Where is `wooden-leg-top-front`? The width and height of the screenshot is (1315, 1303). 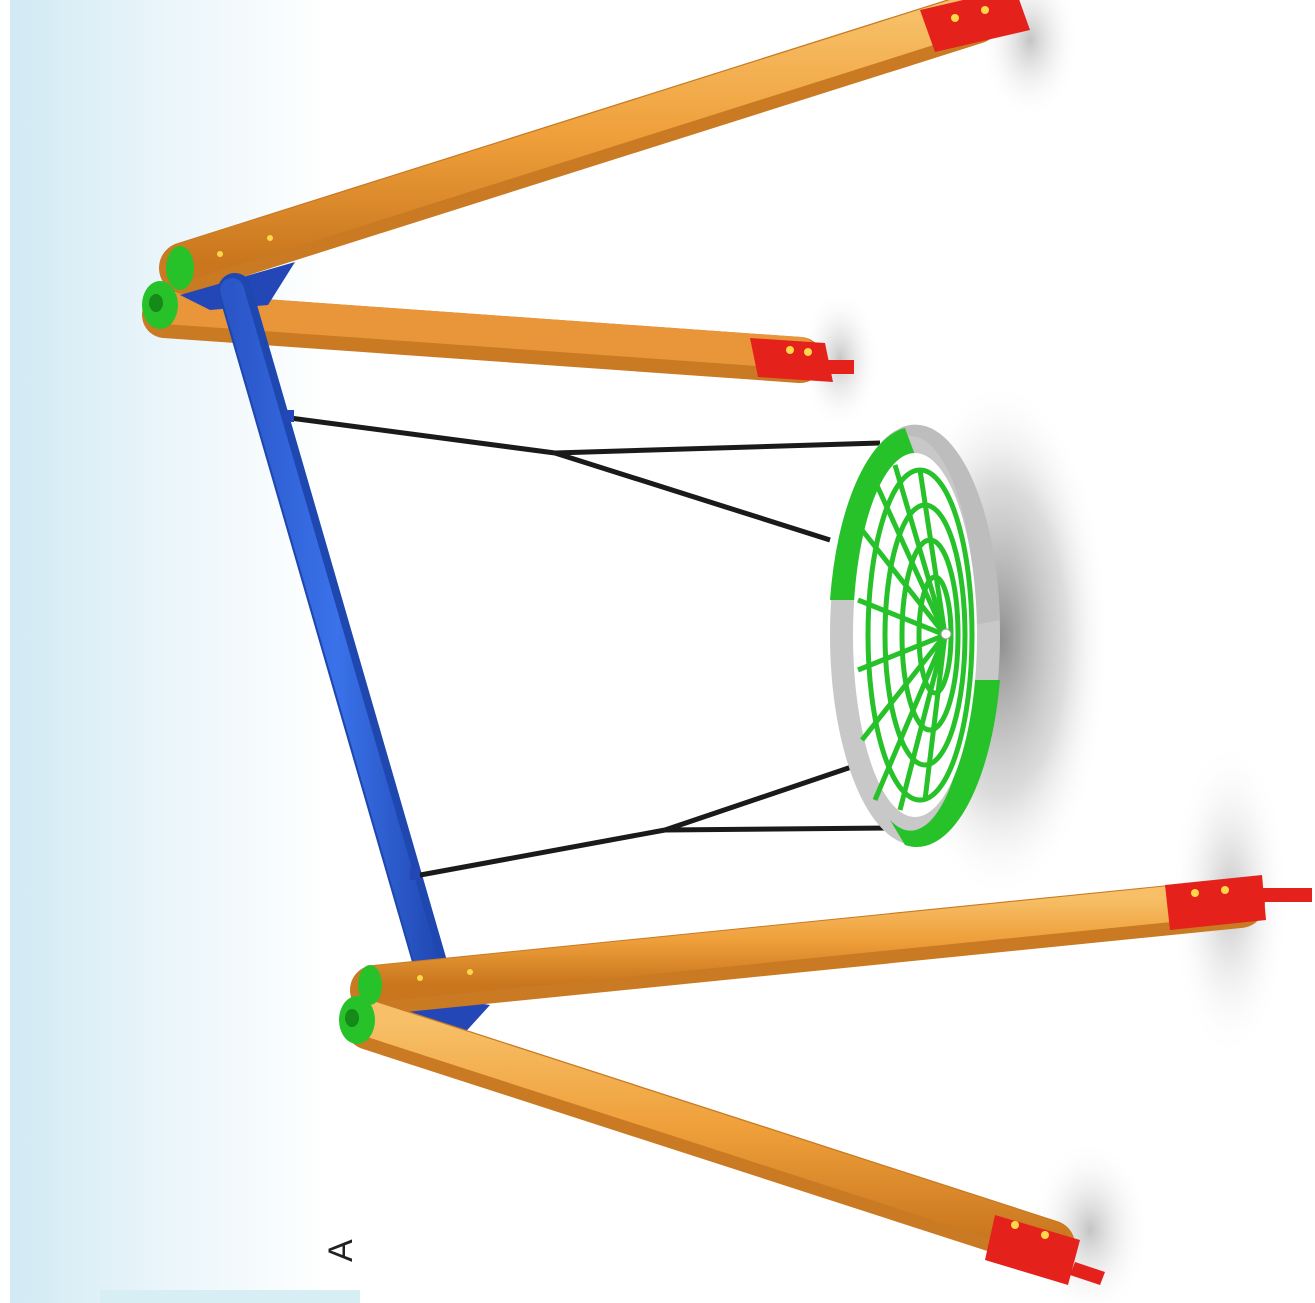
wooden-leg-top-front is located at coordinates (594, 147).